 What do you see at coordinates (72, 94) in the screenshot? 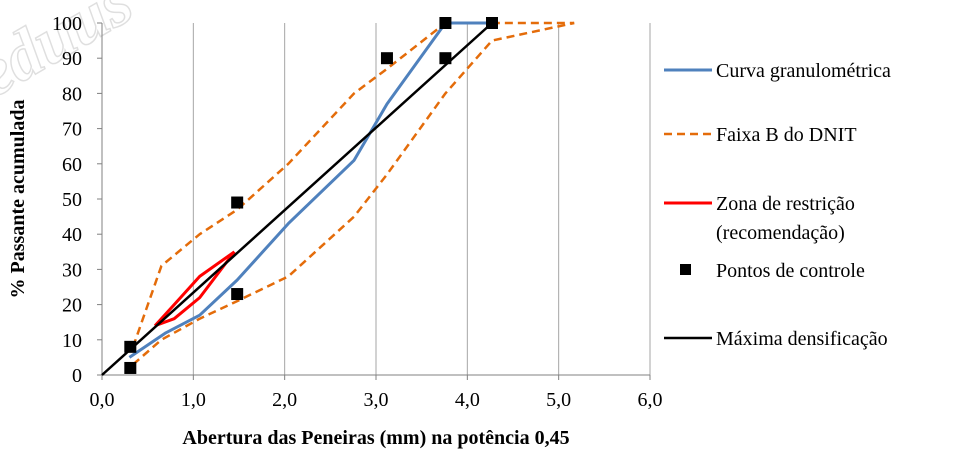
I see `y-tick-label: 80` at bounding box center [72, 94].